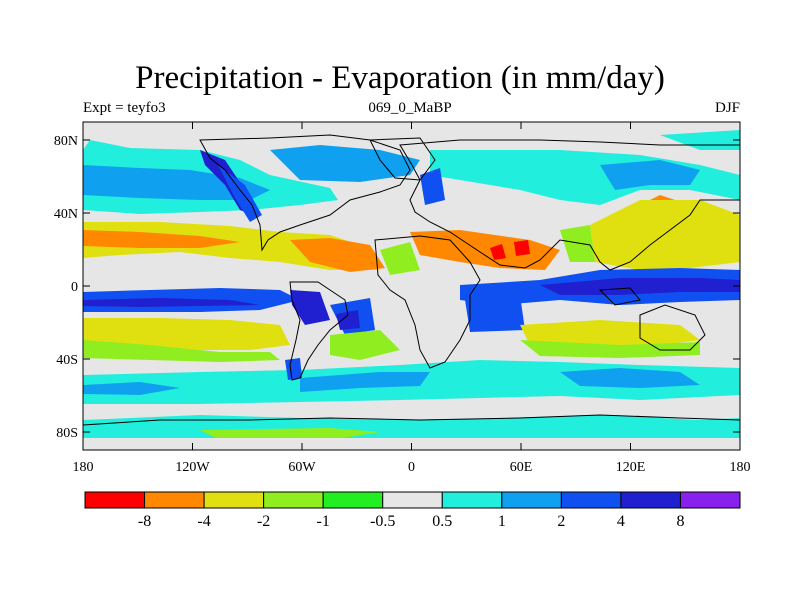 The height and width of the screenshot is (600, 800). What do you see at coordinates (577, 243) in the screenshot?
I see `moderate-dry-central` at bounding box center [577, 243].